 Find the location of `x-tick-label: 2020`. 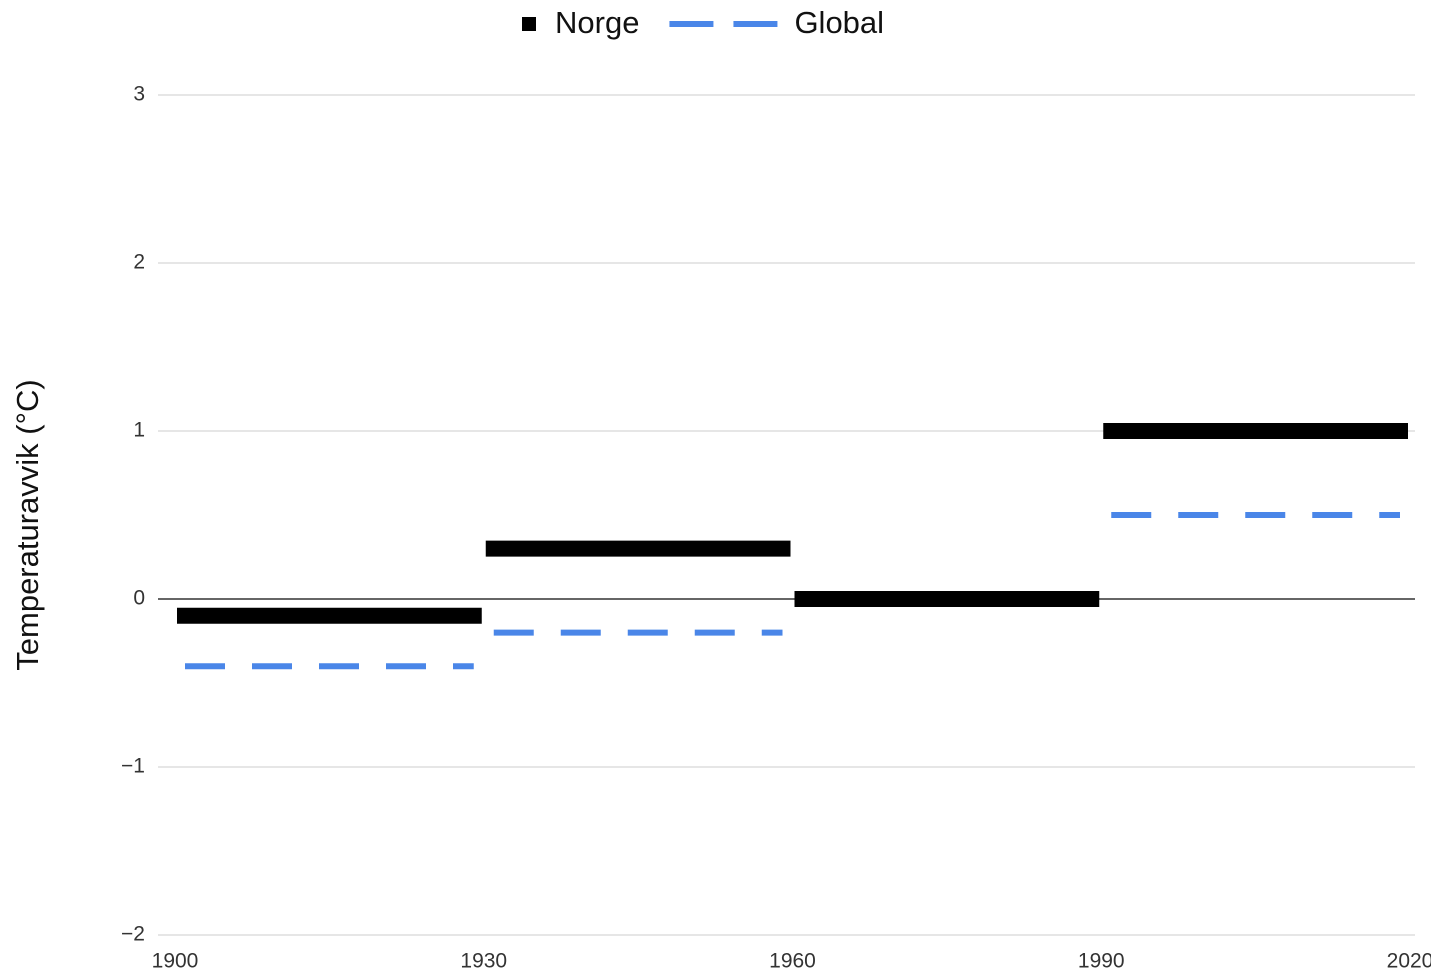

x-tick-label: 2020 is located at coordinates (1409, 961).